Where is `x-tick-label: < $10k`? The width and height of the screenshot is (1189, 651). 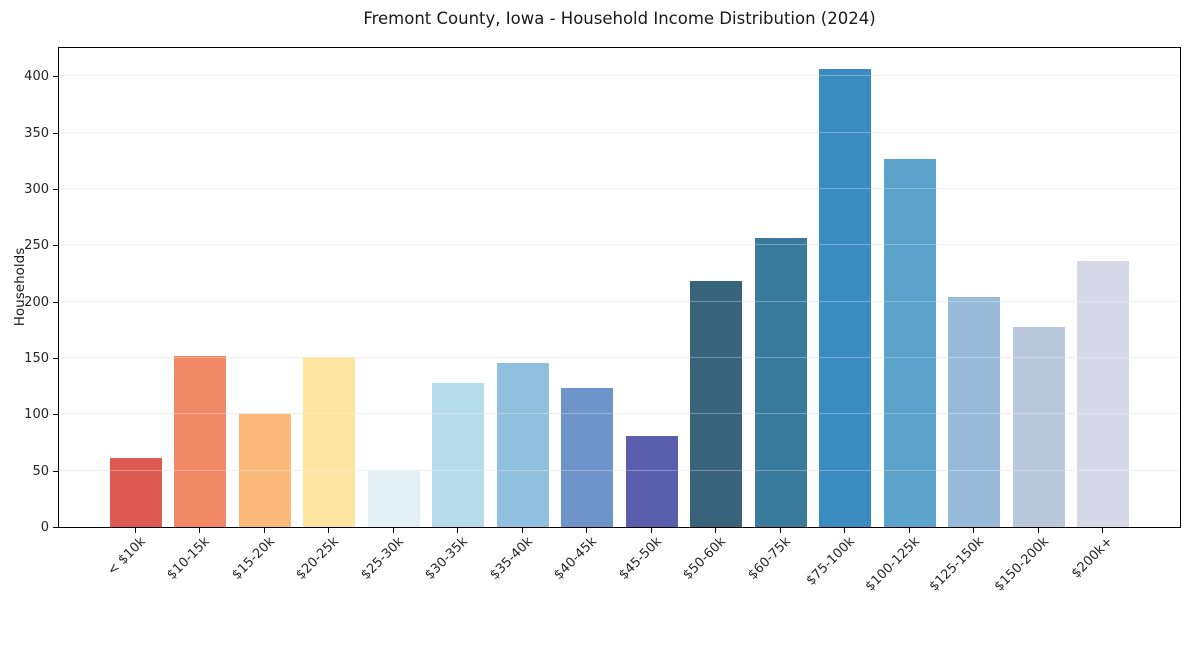
x-tick-label: < $10k is located at coordinates (126, 556).